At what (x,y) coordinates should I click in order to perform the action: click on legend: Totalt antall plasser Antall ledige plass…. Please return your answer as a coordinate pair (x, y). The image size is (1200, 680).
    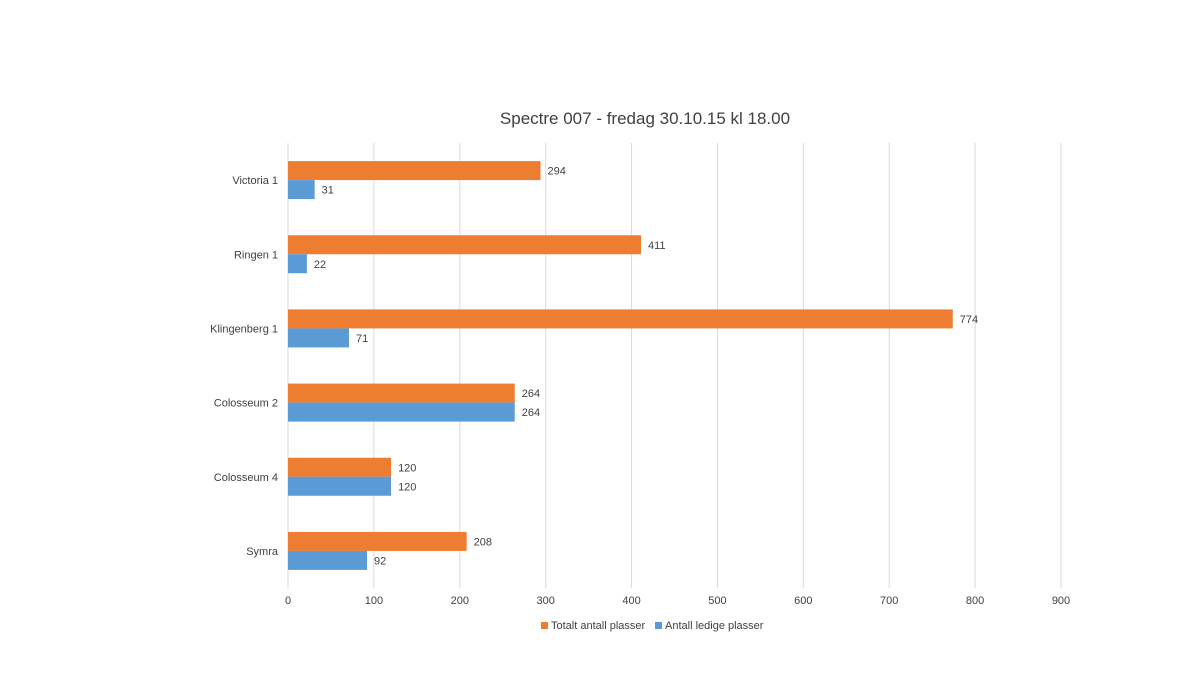
    Looking at the image, I should click on (652, 626).